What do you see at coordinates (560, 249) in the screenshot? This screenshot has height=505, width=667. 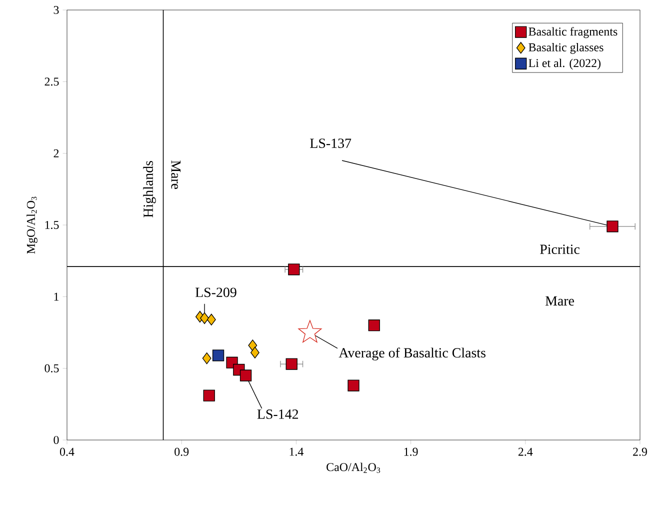 I see `annotation: Picritic` at bounding box center [560, 249].